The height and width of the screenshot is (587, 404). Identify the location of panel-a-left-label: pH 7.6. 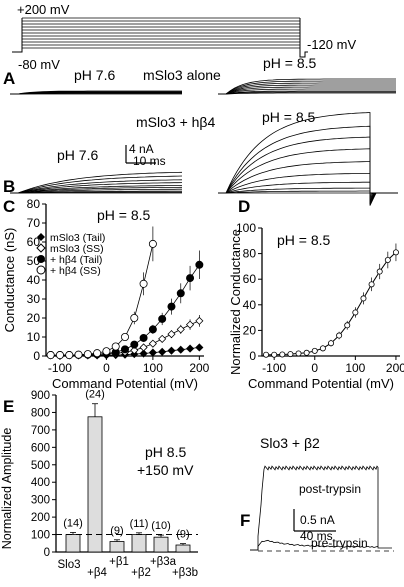
(94, 75).